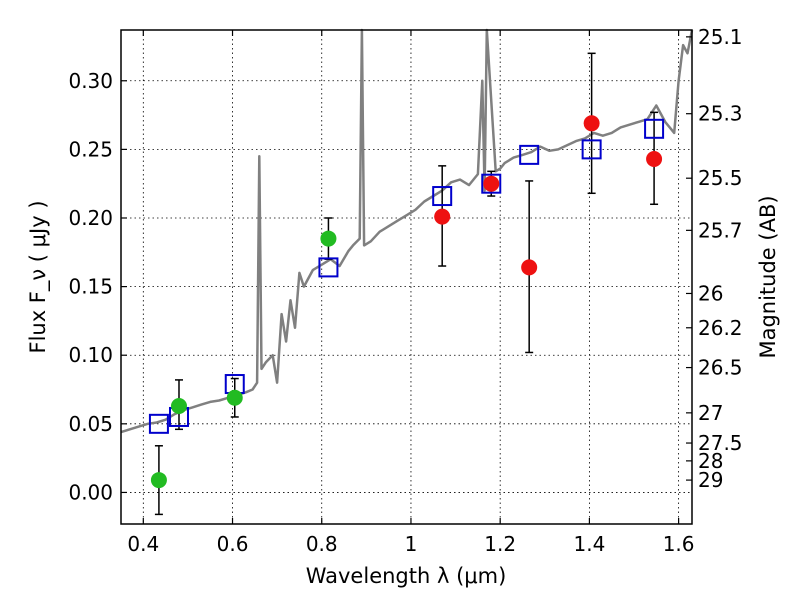  I want to click on y2-tick-label: 29, so click(710, 480).